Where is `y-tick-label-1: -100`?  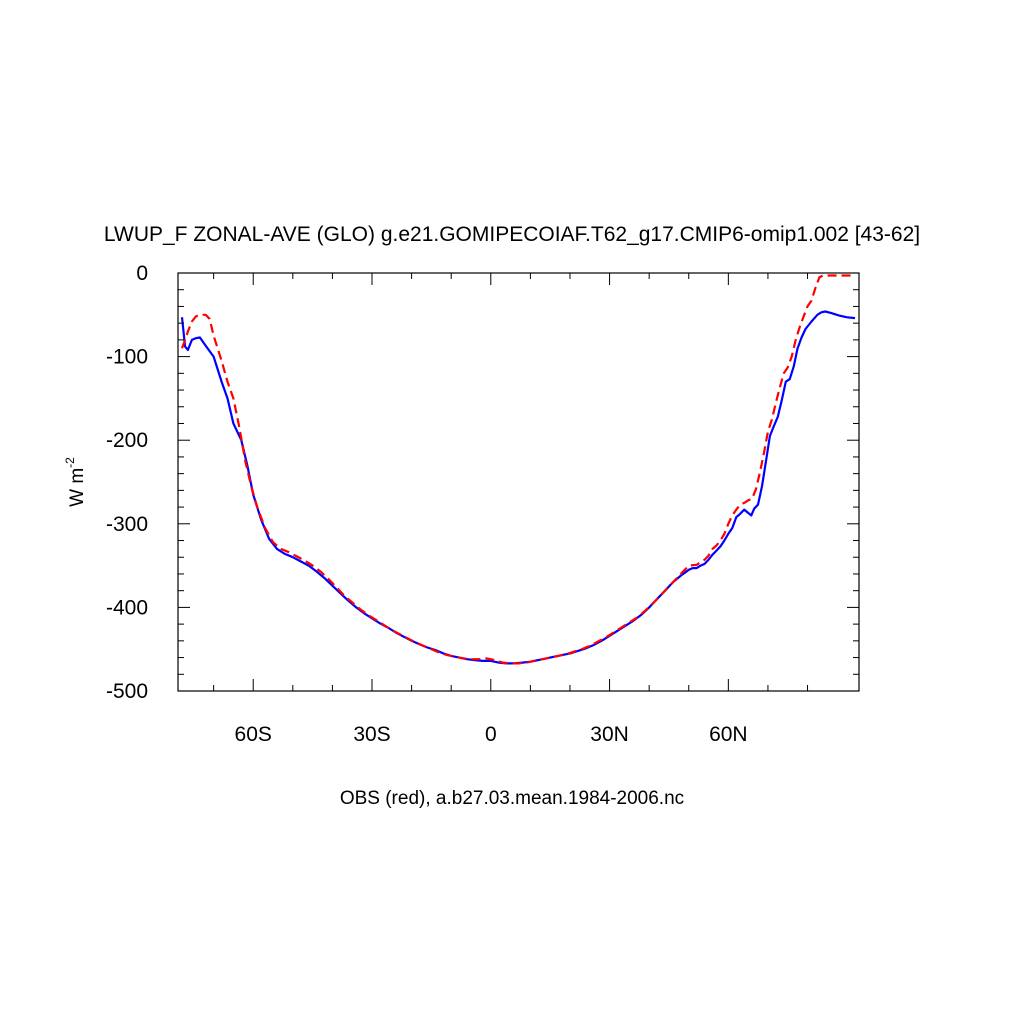 y-tick-label-1: -100 is located at coordinates (127, 357).